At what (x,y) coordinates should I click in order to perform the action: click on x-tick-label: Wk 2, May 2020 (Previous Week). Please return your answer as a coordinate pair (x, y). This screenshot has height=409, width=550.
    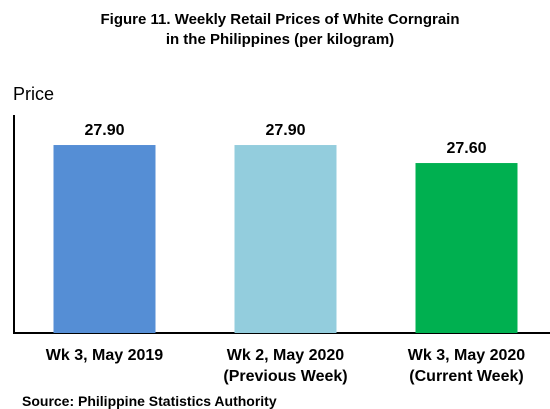
    Looking at the image, I should click on (285, 366).